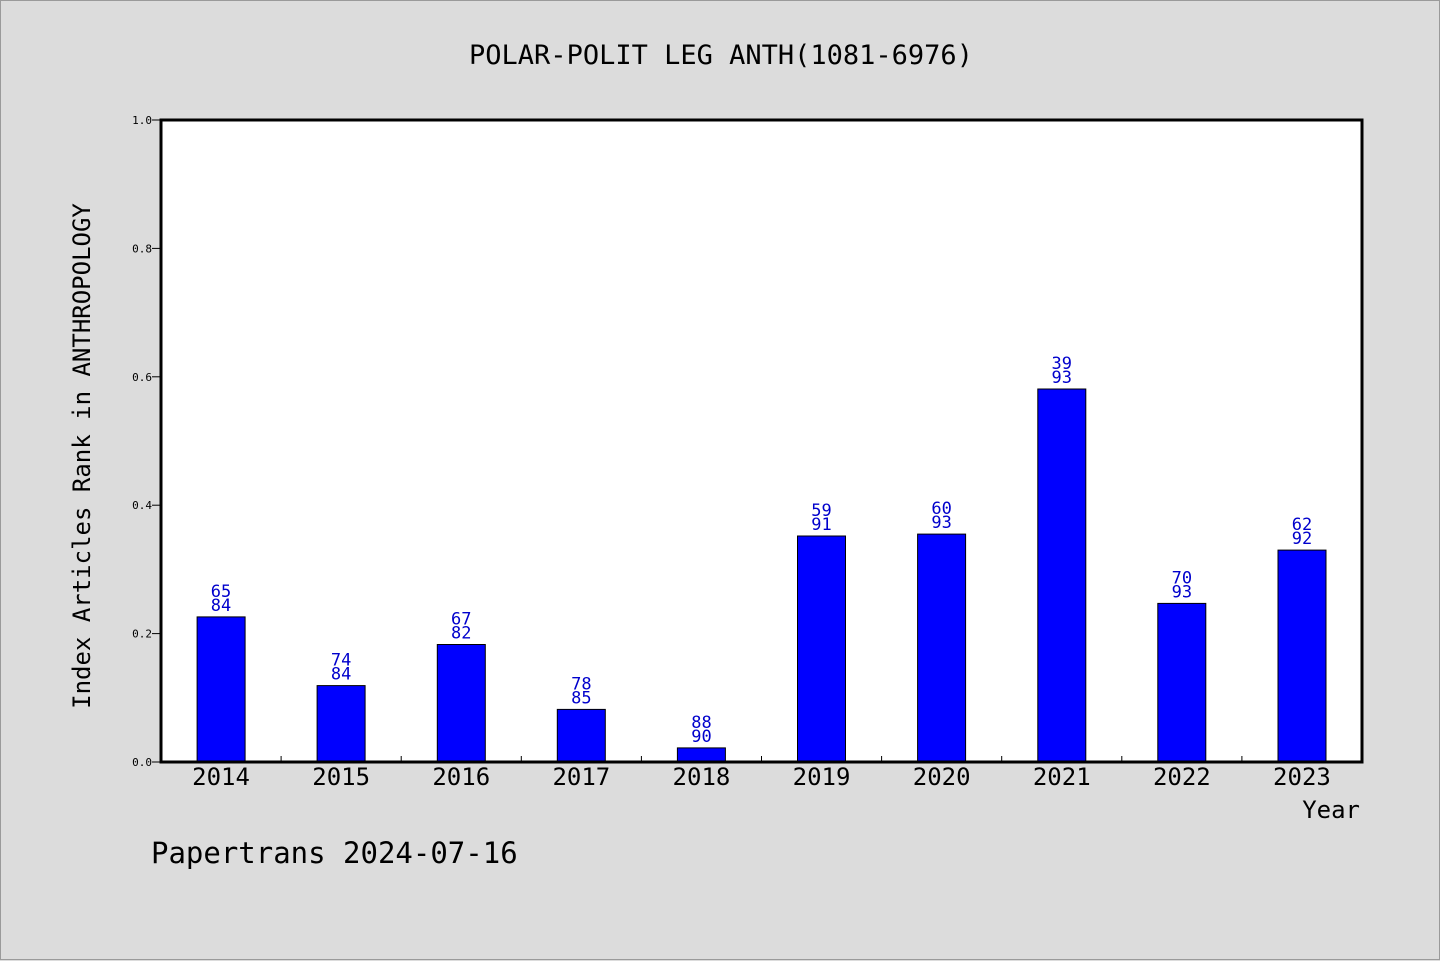  I want to click on x-tick-label-2019: 2019, so click(822, 777).